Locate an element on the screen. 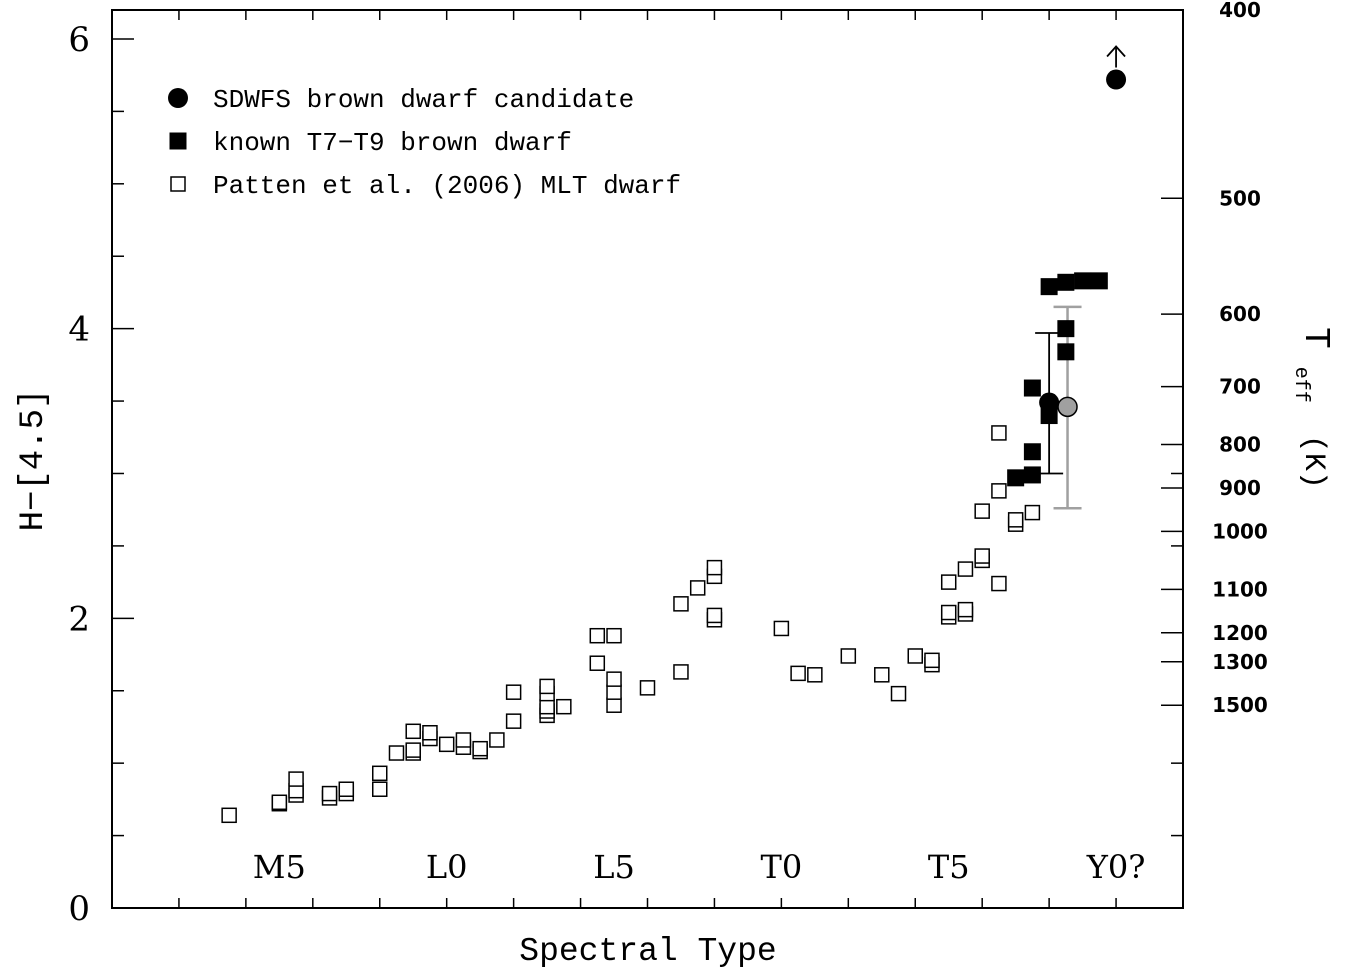  teff-tick-label: 600 is located at coordinates (1240, 314).